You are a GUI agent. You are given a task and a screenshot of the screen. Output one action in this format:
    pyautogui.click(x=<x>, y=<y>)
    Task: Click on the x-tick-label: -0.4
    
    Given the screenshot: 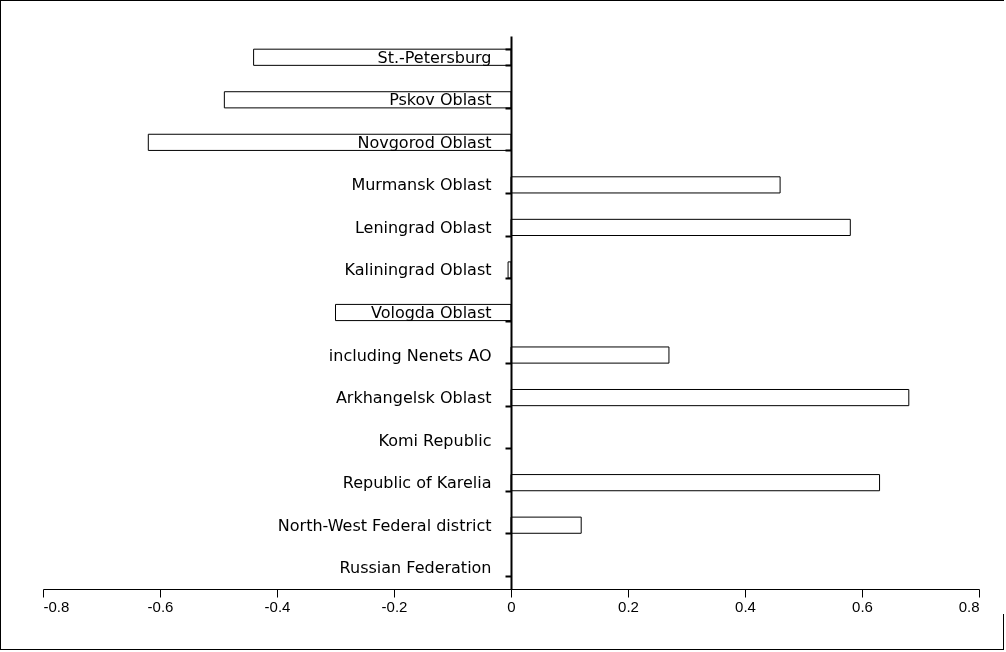 What is the action you would take?
    pyautogui.click(x=277, y=606)
    